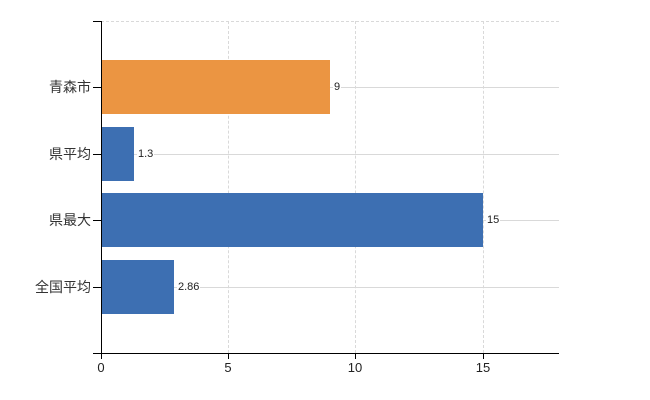  I want to click on bar-value-label: 2.86, so click(189, 287).